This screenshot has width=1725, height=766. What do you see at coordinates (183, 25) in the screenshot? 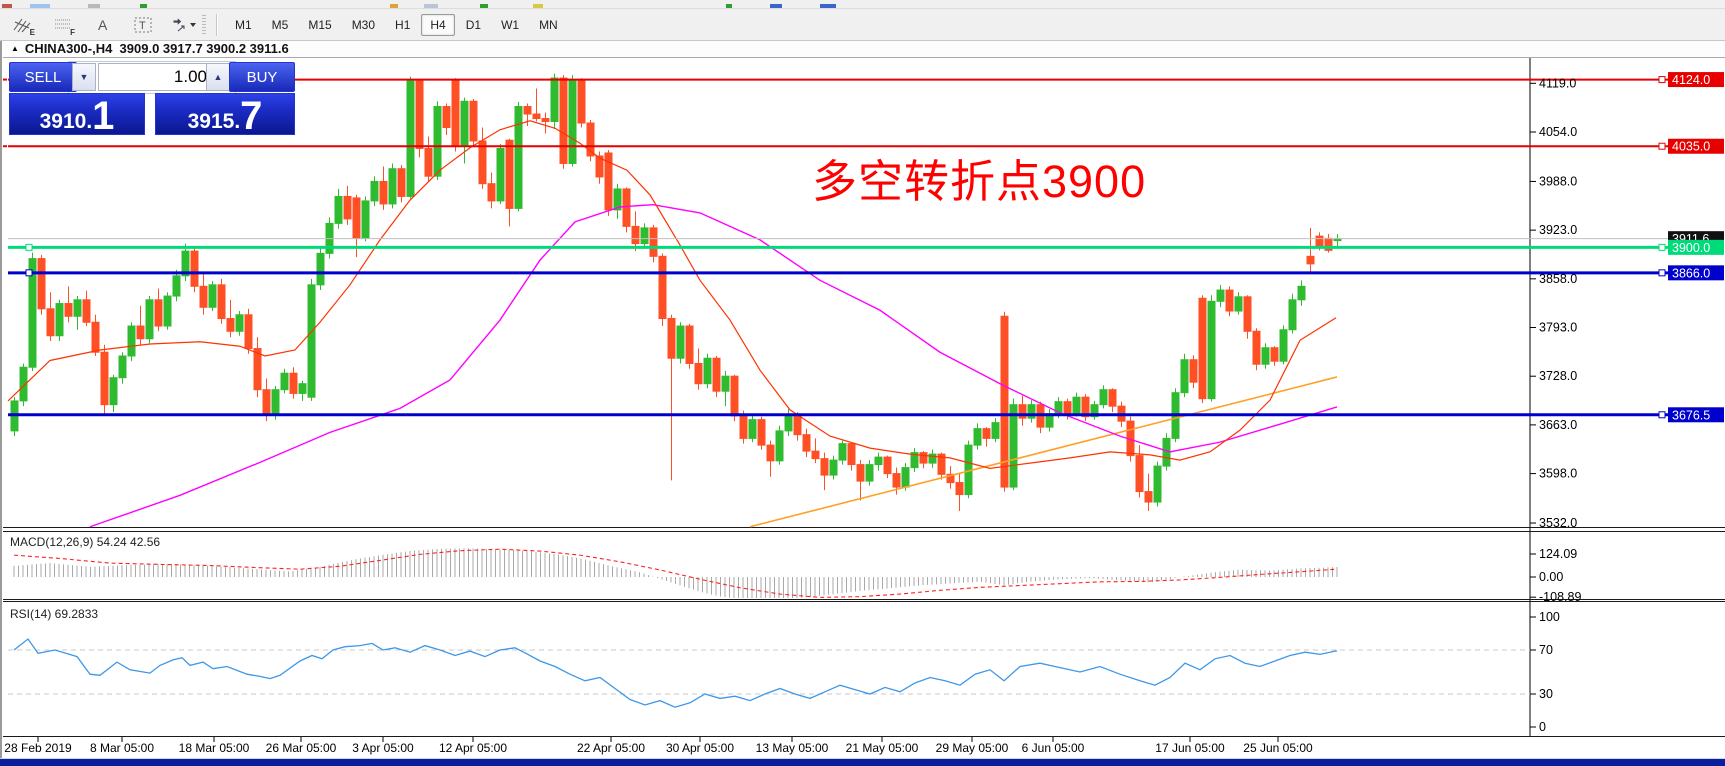
I see `cycle-arrows-icon` at bounding box center [183, 25].